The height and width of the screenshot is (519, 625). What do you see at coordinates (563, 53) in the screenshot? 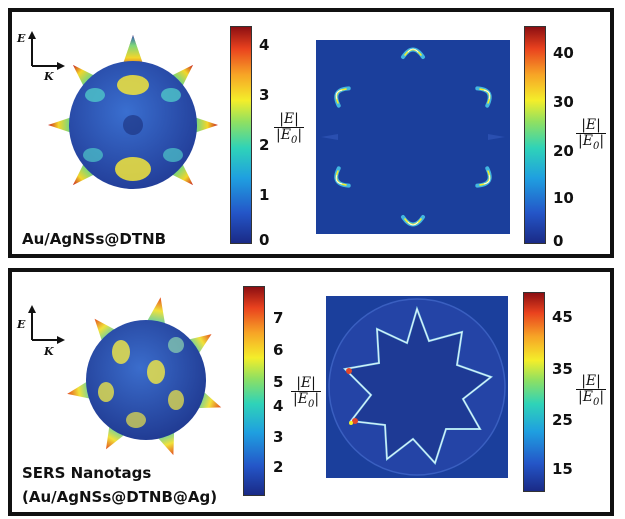
I see `colorbar-tick: 40` at bounding box center [563, 53].